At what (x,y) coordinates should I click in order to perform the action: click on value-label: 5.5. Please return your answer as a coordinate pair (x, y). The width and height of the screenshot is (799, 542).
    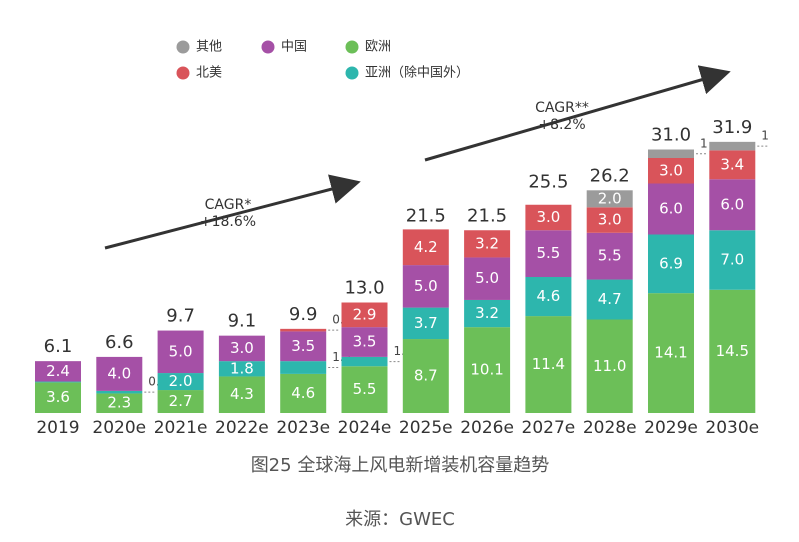
    Looking at the image, I should click on (365, 389).